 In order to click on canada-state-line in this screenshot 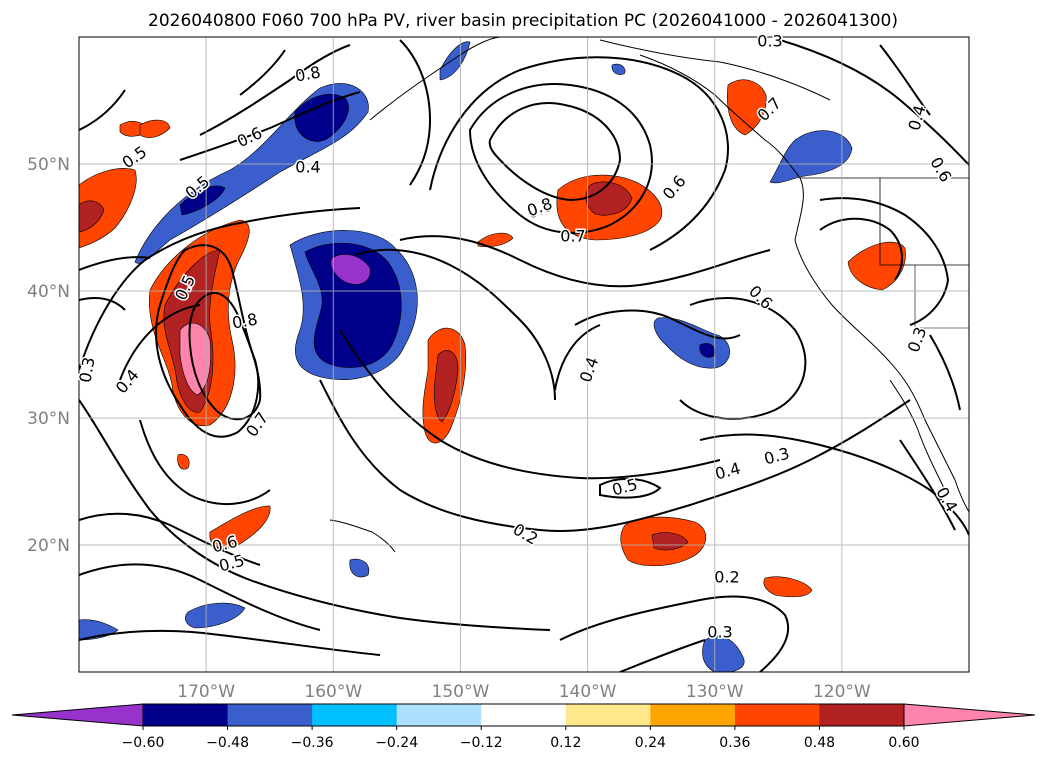, I will do `click(924, 222)`.